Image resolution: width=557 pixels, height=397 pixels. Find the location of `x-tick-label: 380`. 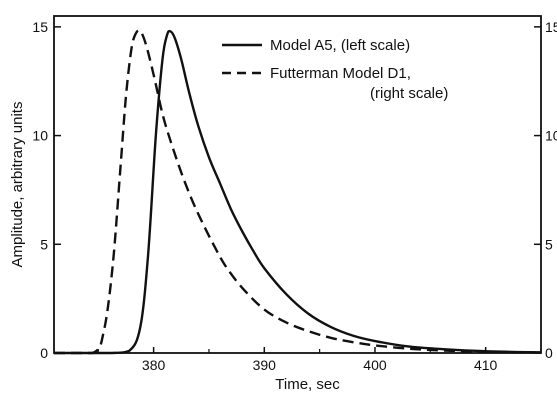

x-tick-label: 380 is located at coordinates (154, 365).